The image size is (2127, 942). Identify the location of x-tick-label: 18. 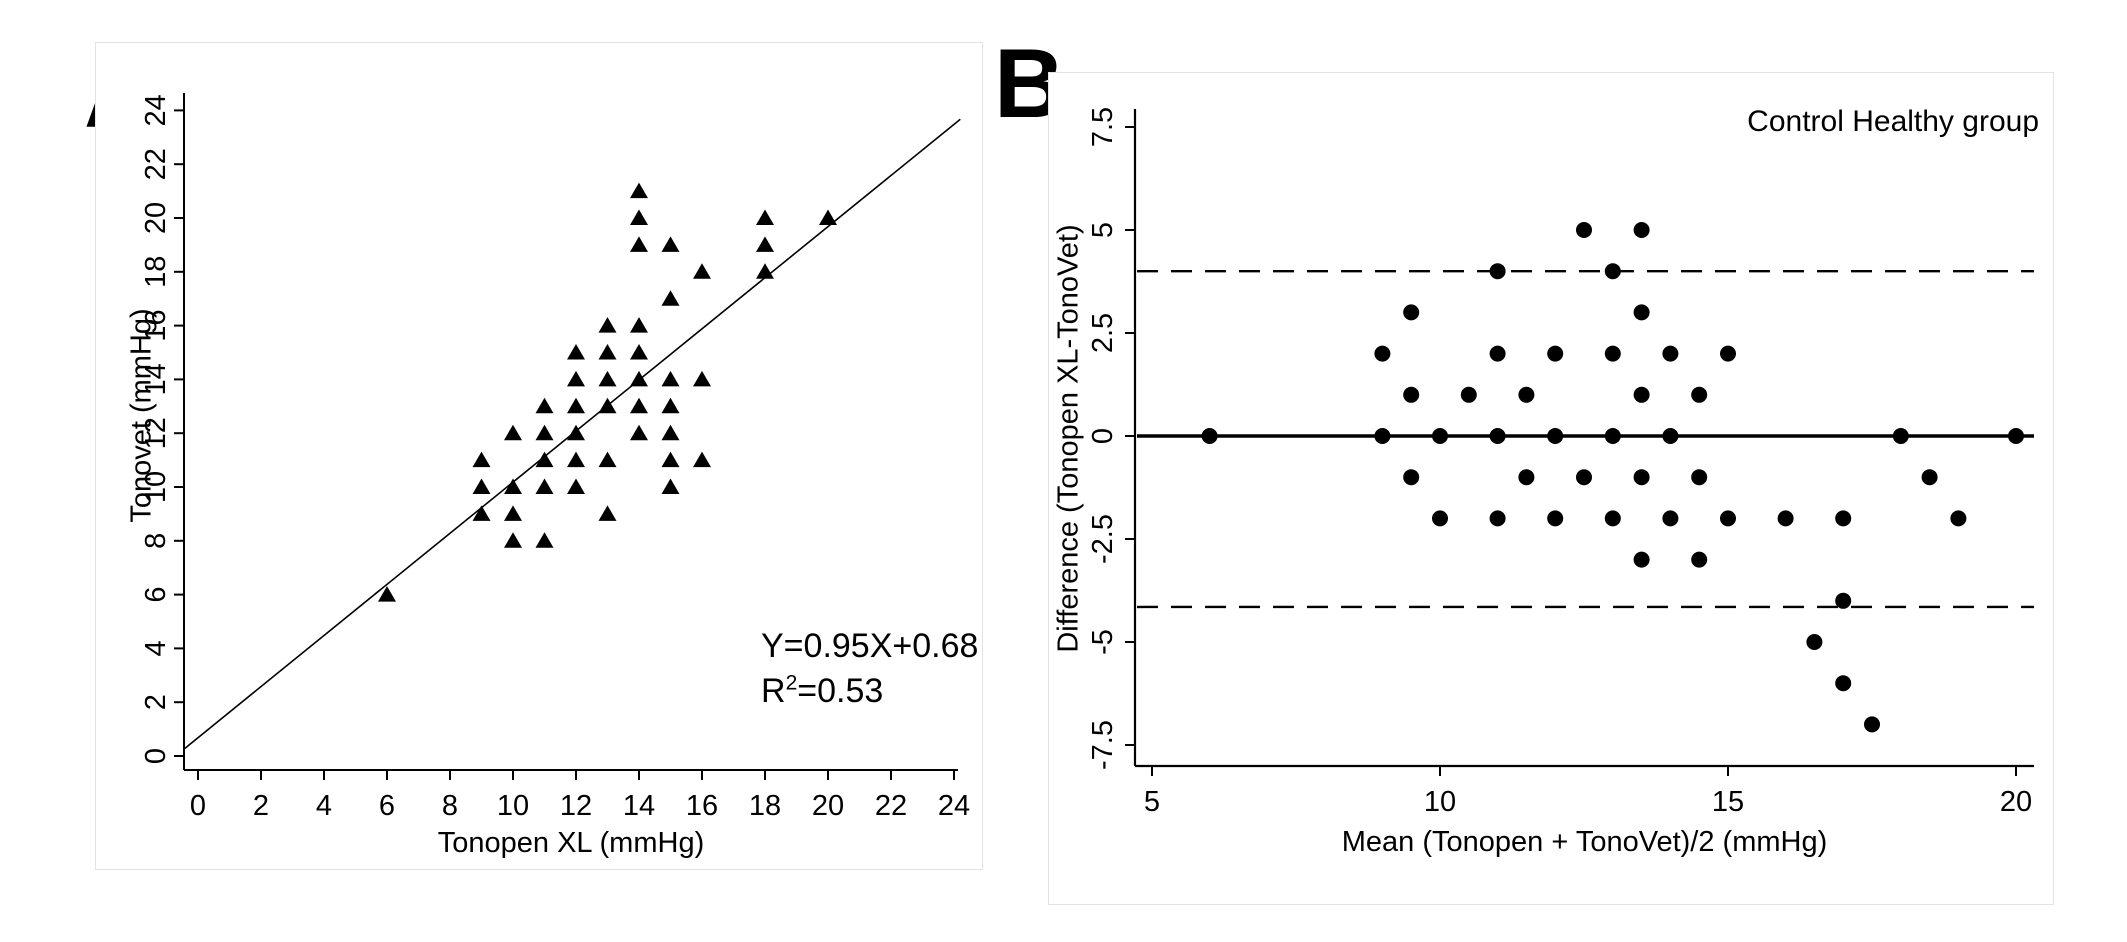
(765, 806).